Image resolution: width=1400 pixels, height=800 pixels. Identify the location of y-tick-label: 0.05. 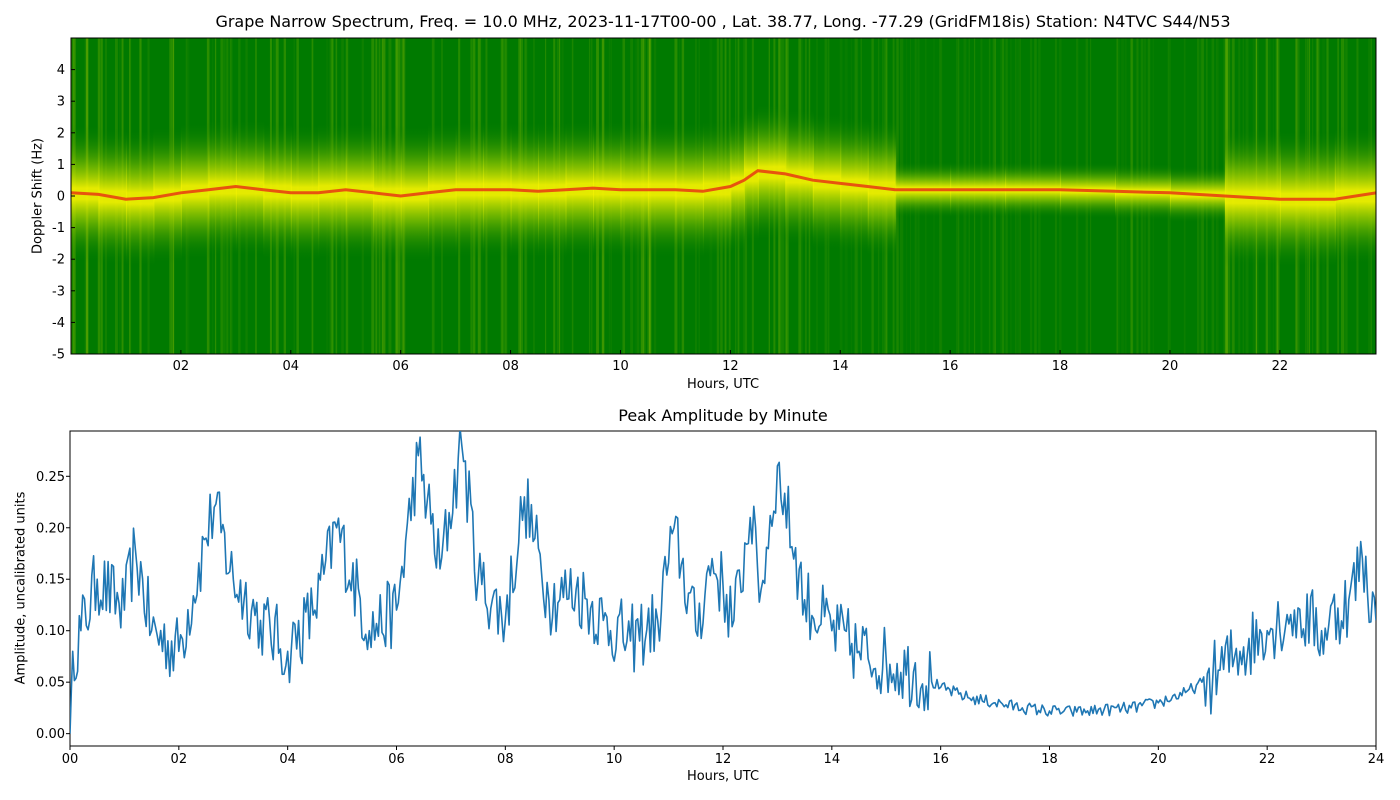
(50, 683).